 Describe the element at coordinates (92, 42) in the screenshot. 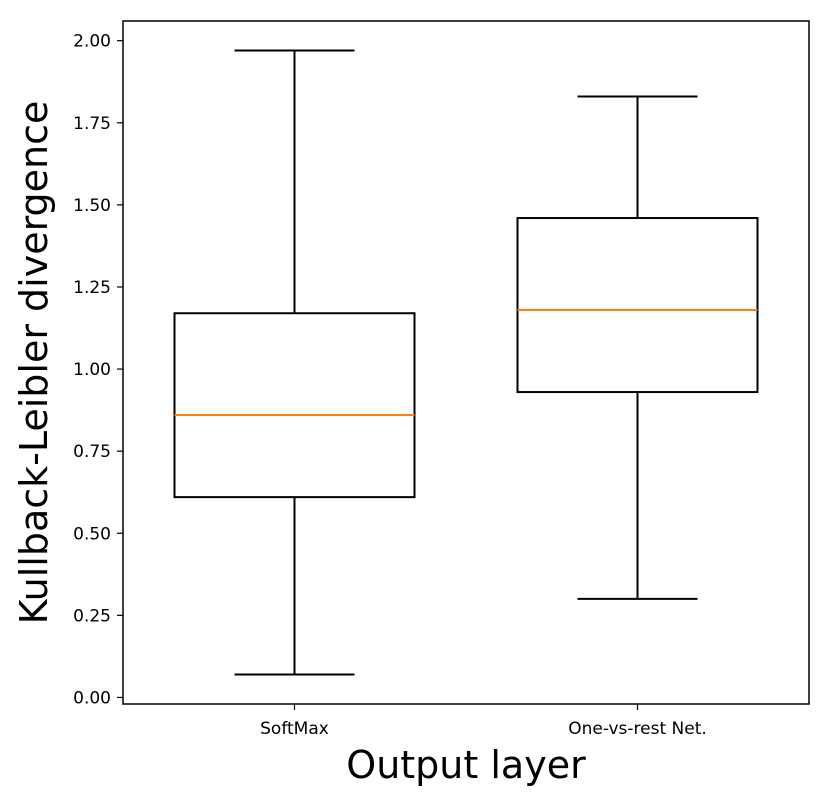

I see `y-tick-label: 2.00` at that location.